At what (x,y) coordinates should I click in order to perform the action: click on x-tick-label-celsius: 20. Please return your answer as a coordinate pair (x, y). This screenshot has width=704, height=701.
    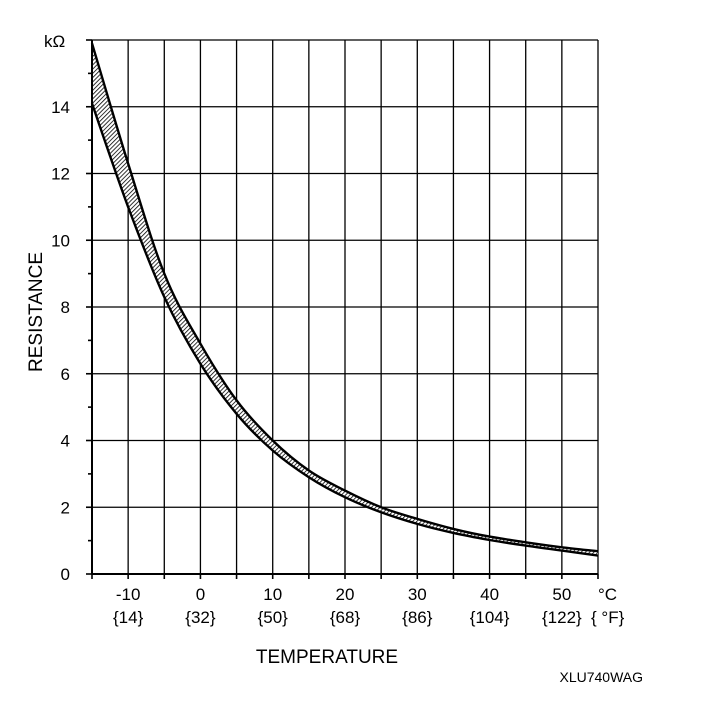
    Looking at the image, I should click on (345, 594).